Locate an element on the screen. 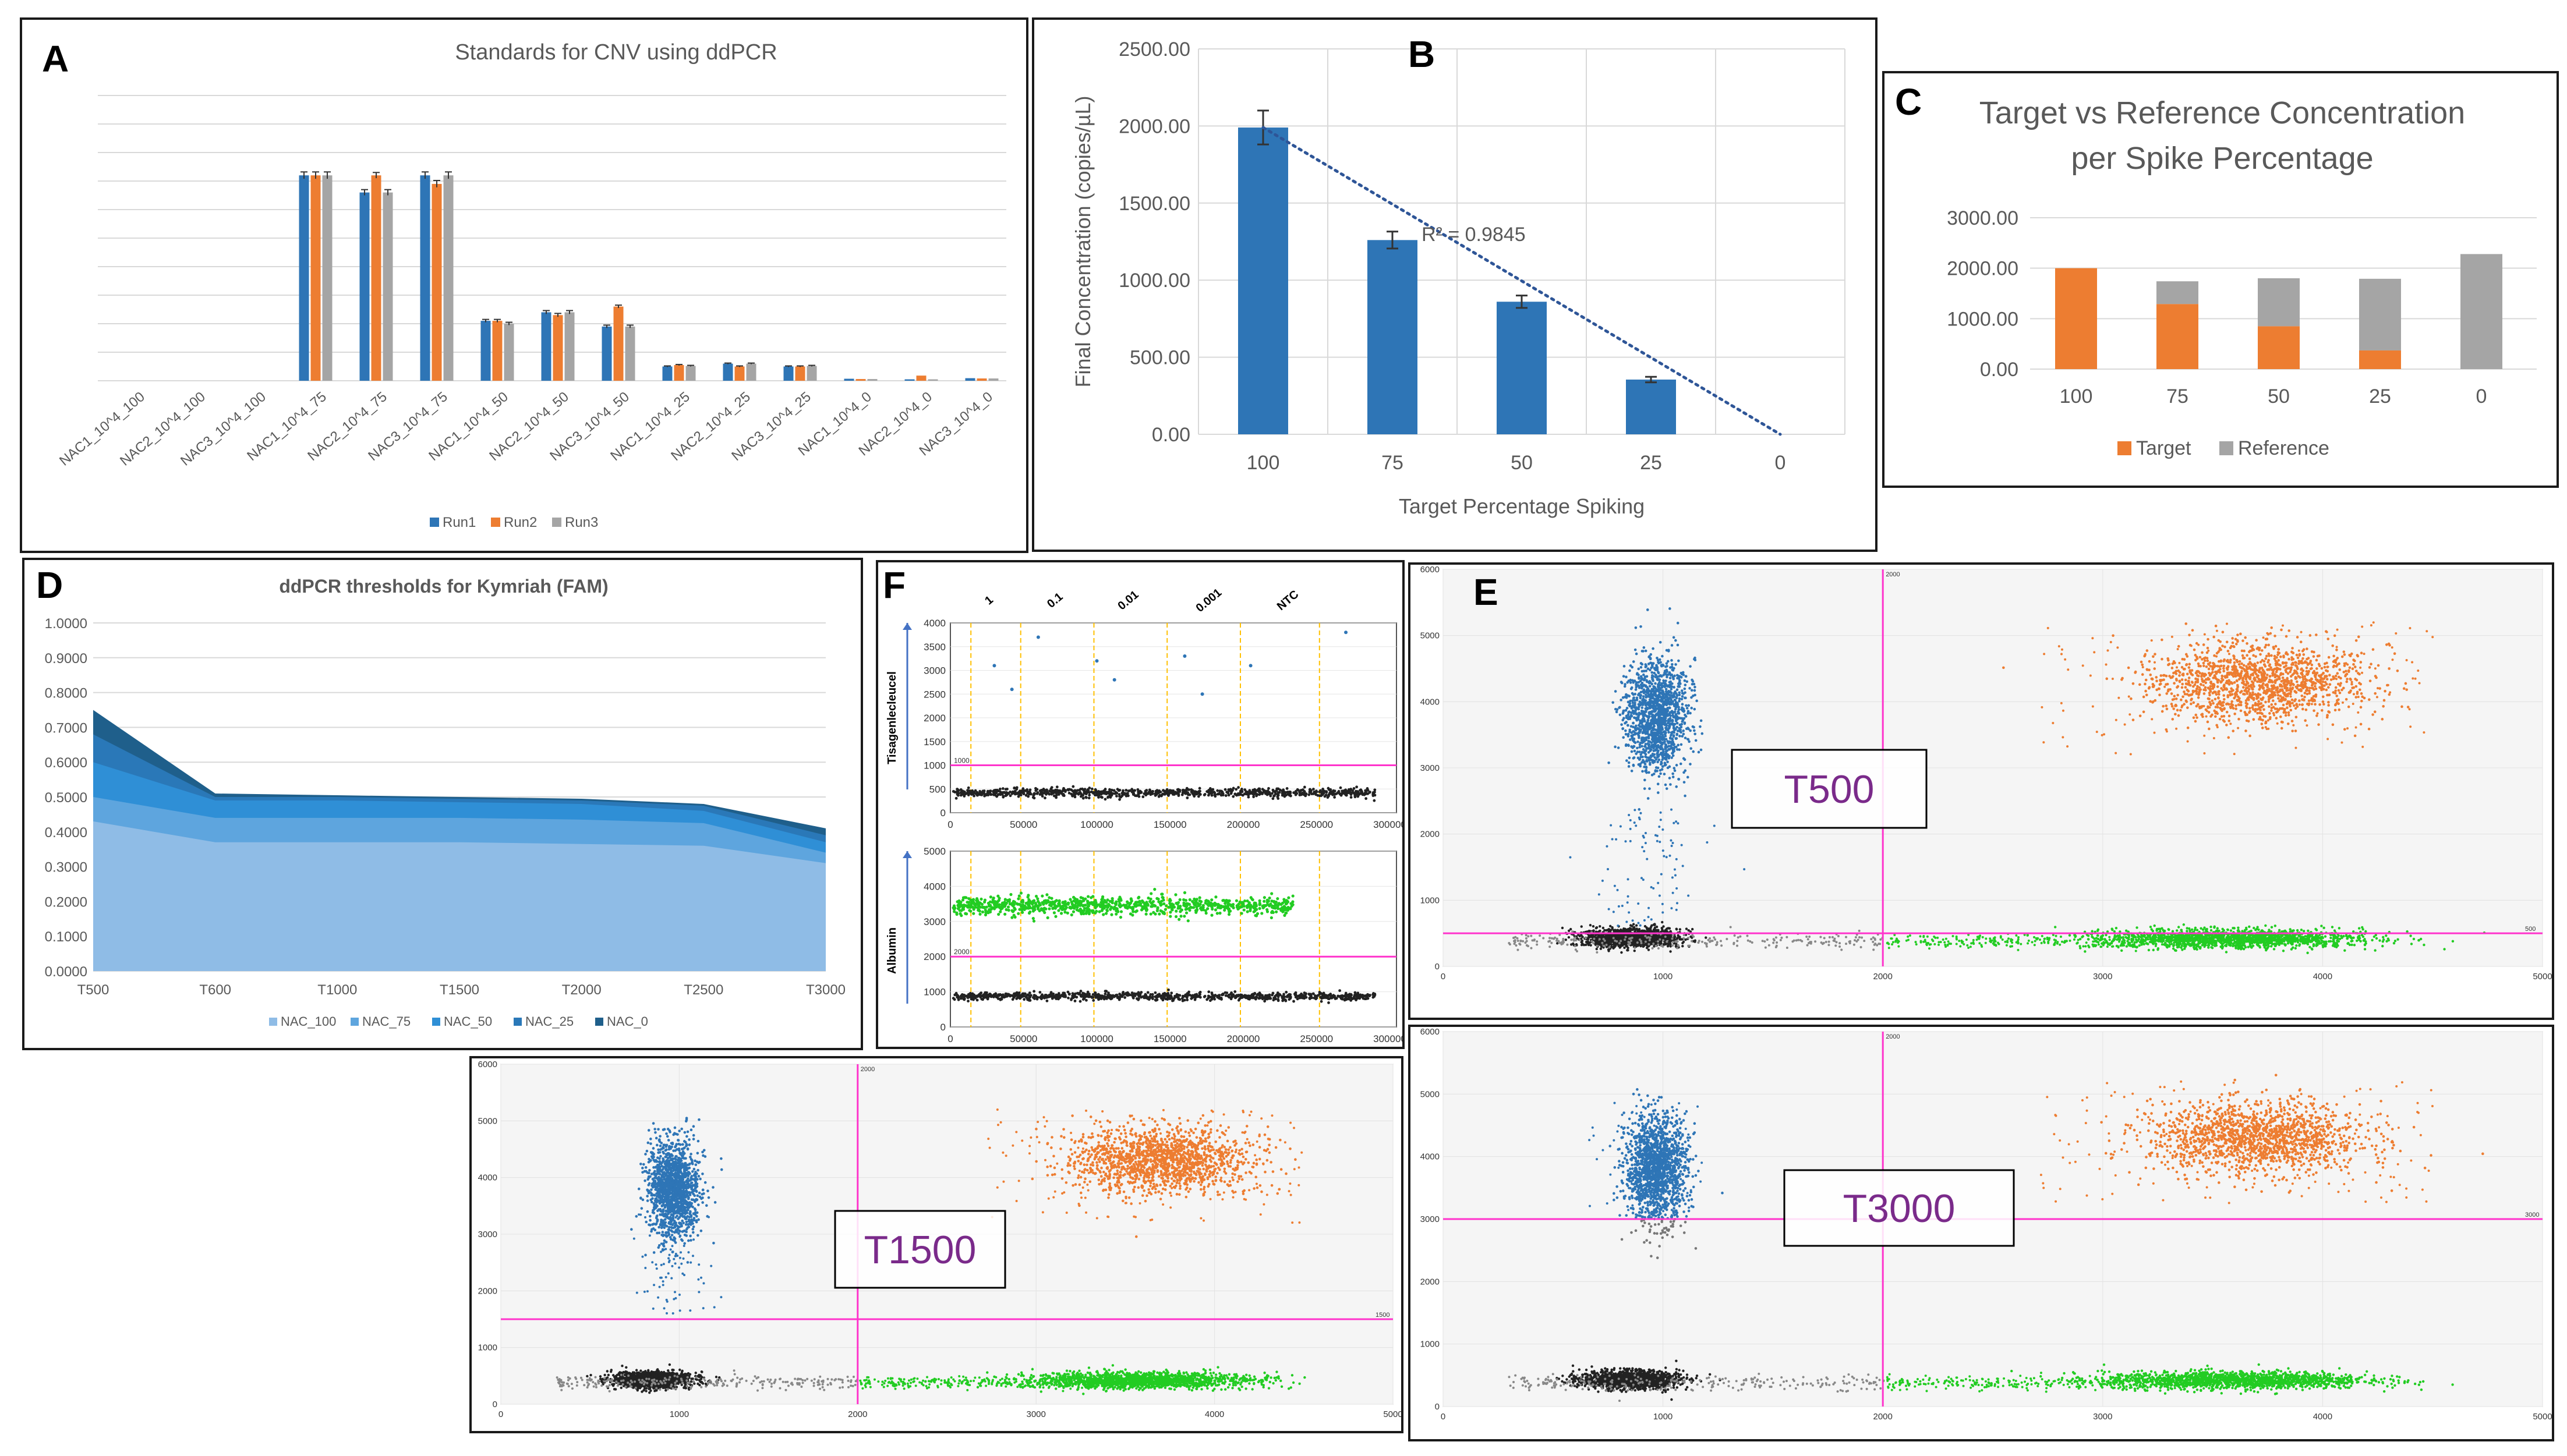 Image resolution: width=2567 pixels, height=1456 pixels. y-axis-title-top: Tisagenlecleucel is located at coordinates (893, 717).